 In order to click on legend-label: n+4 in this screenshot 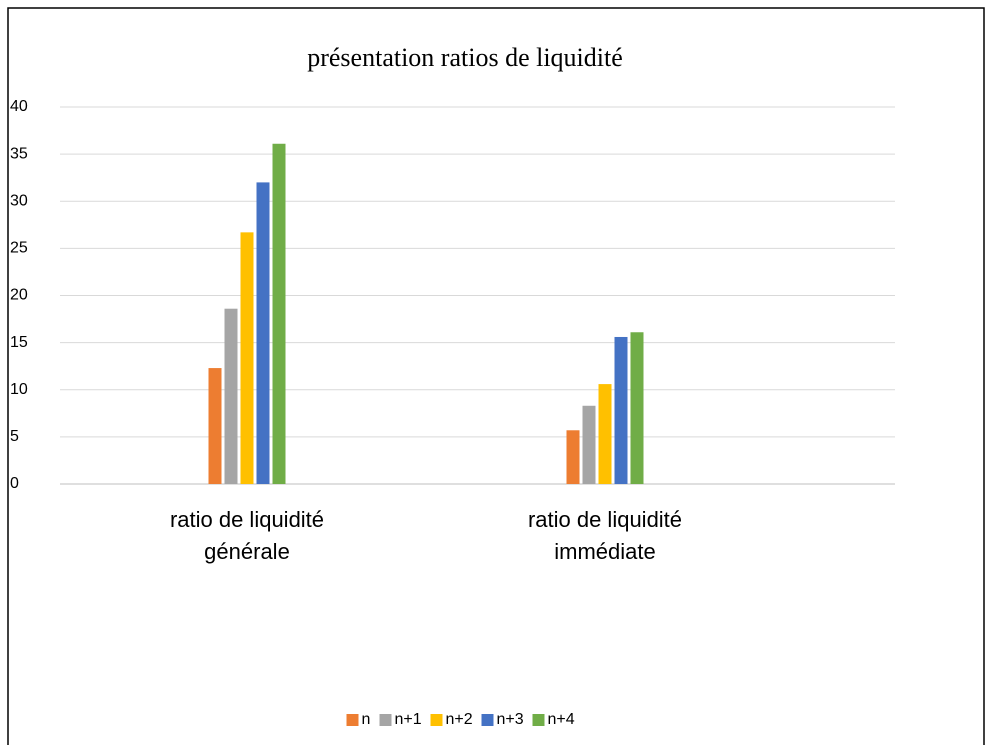, I will do `click(561, 719)`.